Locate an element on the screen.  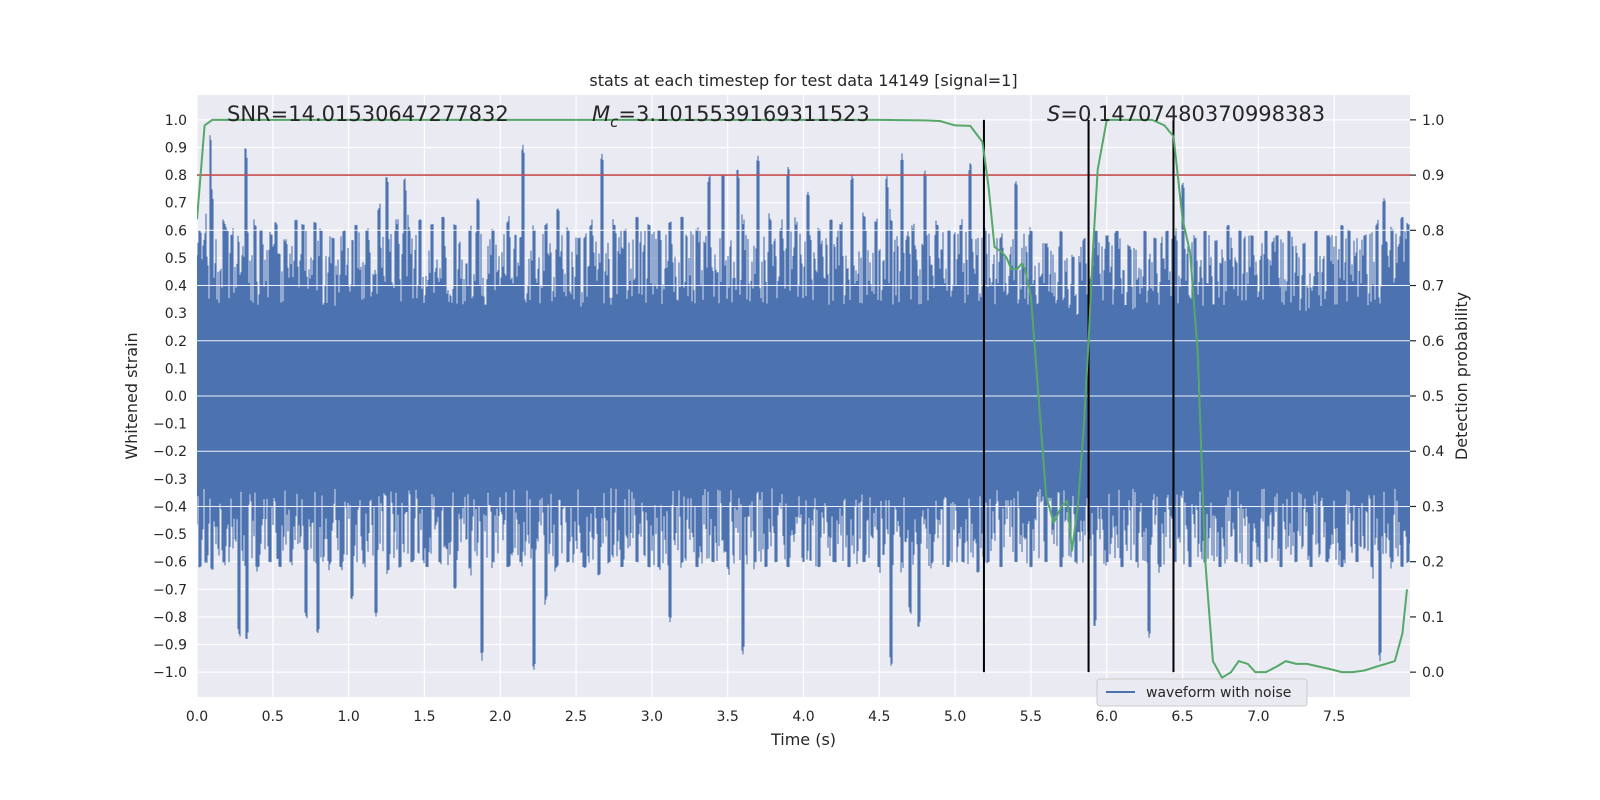
y-left-tick-label: −0.9 is located at coordinates (170, 646).